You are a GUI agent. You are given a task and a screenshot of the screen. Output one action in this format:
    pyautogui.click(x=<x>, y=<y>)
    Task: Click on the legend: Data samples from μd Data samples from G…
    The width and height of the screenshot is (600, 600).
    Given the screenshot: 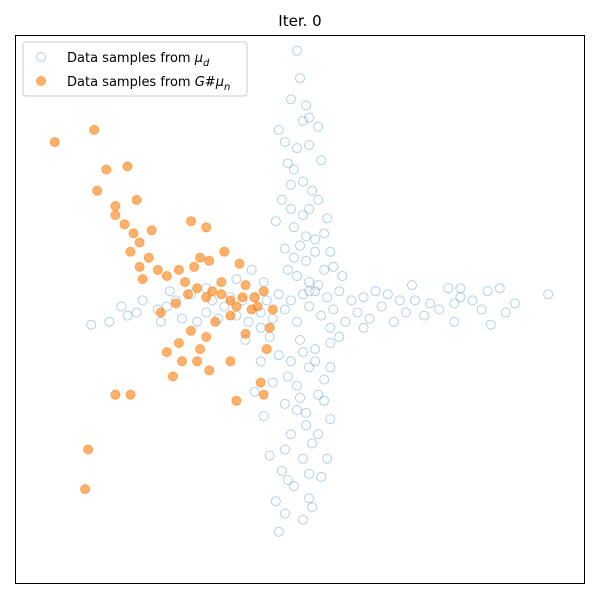 What is the action you would take?
    pyautogui.click(x=135, y=69)
    